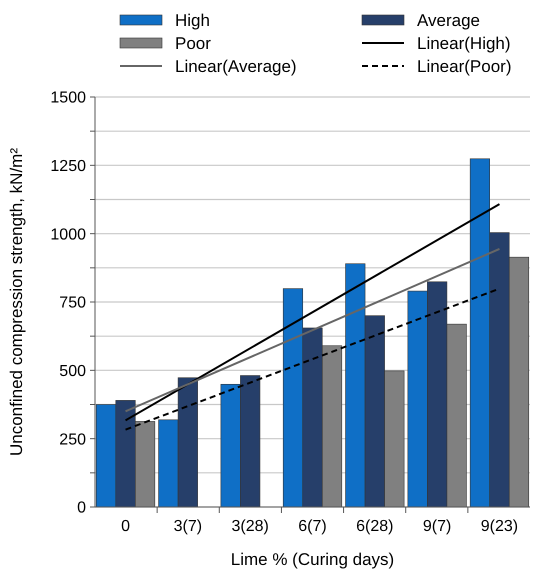 The image size is (536, 576). What do you see at coordinates (188, 526) in the screenshot?
I see `x-tick-label: 3(7)` at bounding box center [188, 526].